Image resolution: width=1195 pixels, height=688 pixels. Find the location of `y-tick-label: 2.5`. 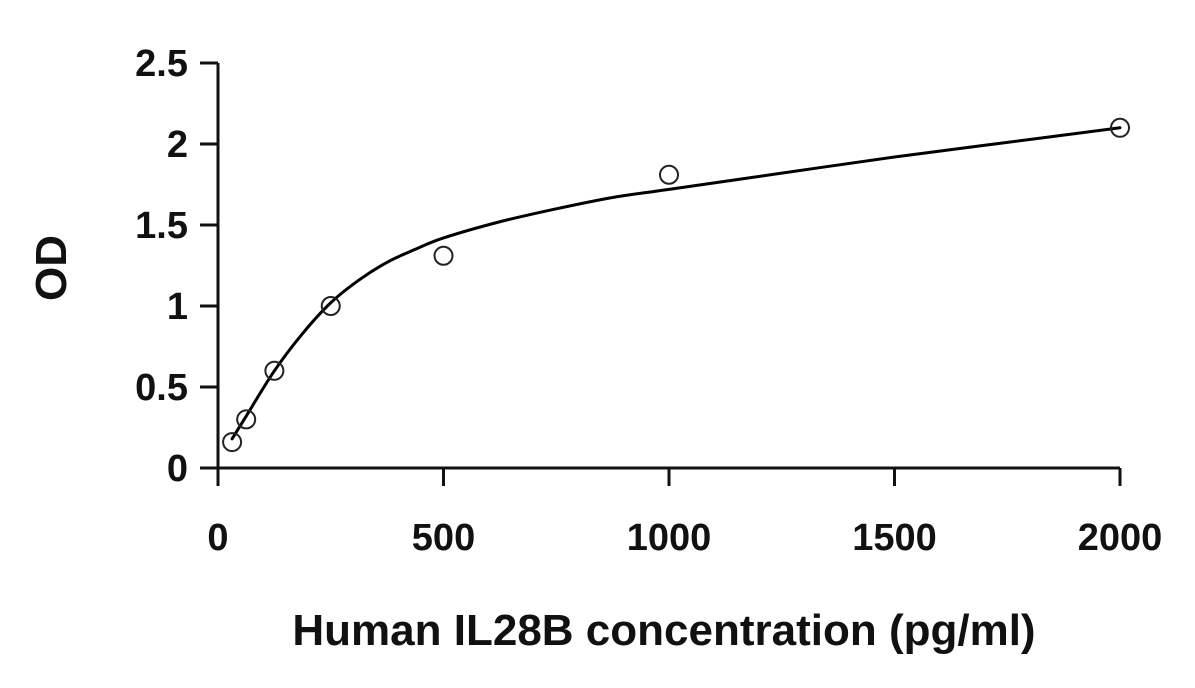

y-tick-label: 2.5 is located at coordinates (161, 64).